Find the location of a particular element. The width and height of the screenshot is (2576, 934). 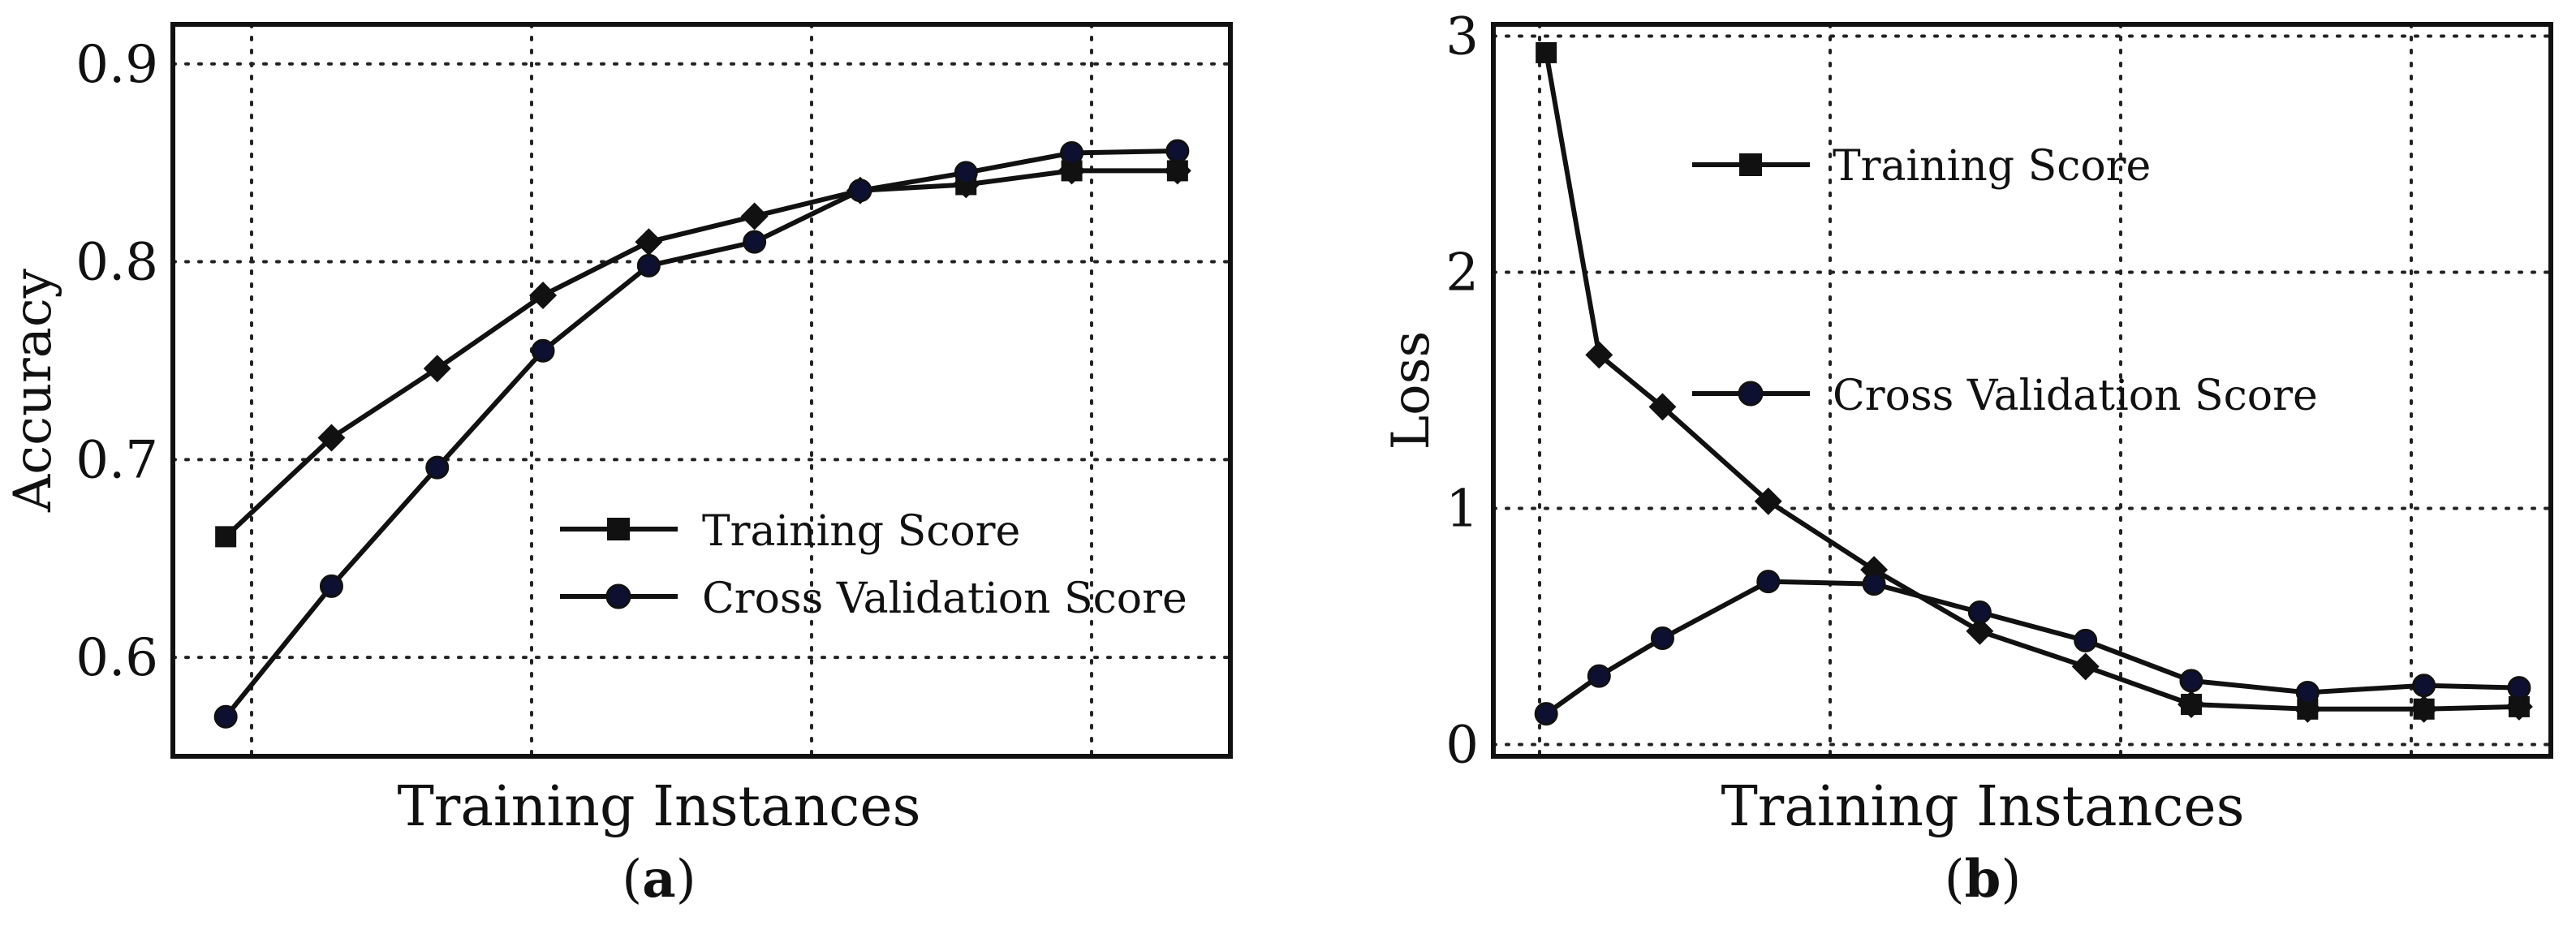

a-legend-label-cv: Cross Validation Score is located at coordinates (945, 599).